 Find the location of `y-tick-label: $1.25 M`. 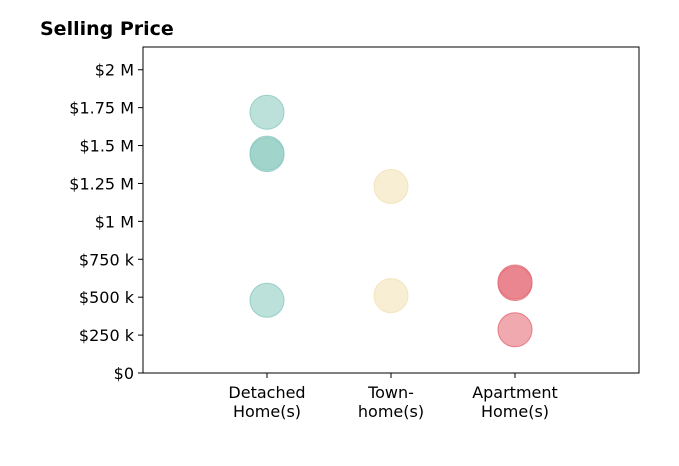

y-tick-label: $1.25 M is located at coordinates (101, 183).